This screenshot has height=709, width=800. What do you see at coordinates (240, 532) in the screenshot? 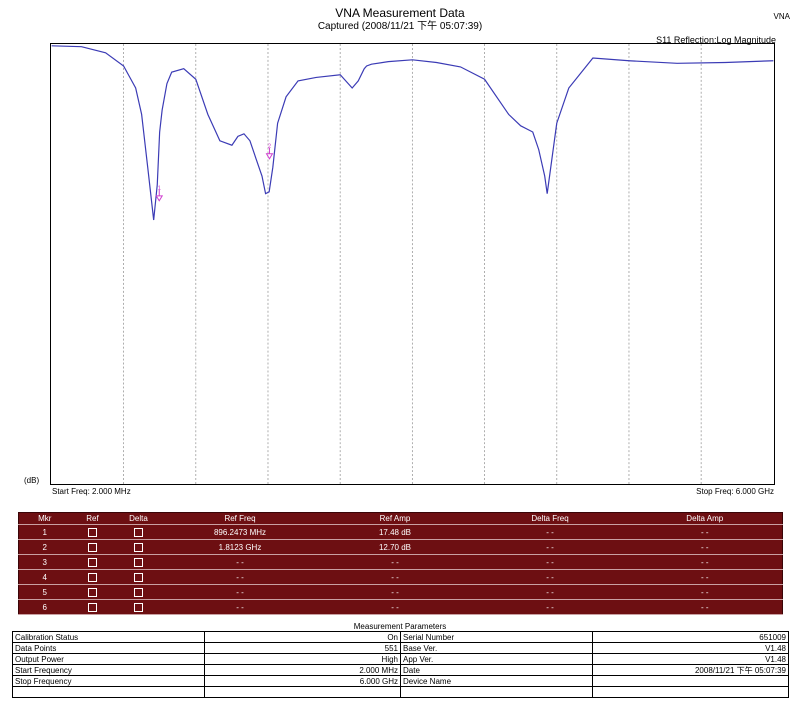
I see `marker-cell: 896.2473 MHz` at bounding box center [240, 532].